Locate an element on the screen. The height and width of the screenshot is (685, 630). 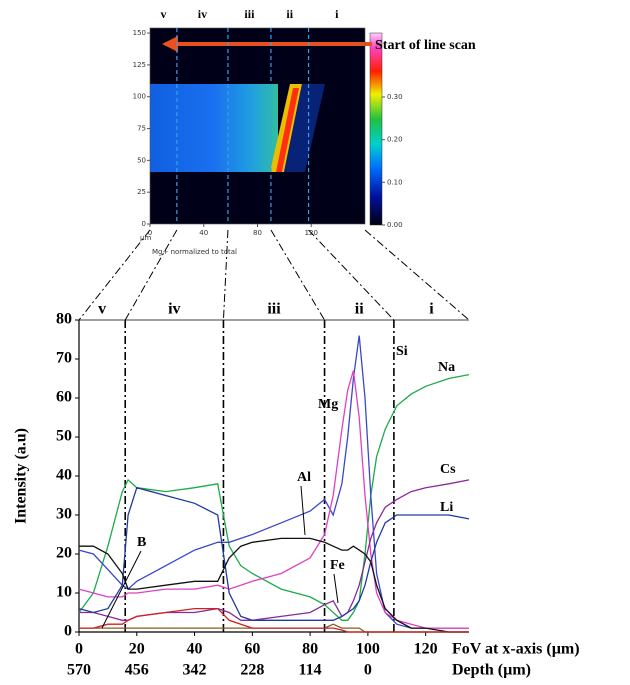
y-tick-label: 100 is located at coordinates (139, 97).